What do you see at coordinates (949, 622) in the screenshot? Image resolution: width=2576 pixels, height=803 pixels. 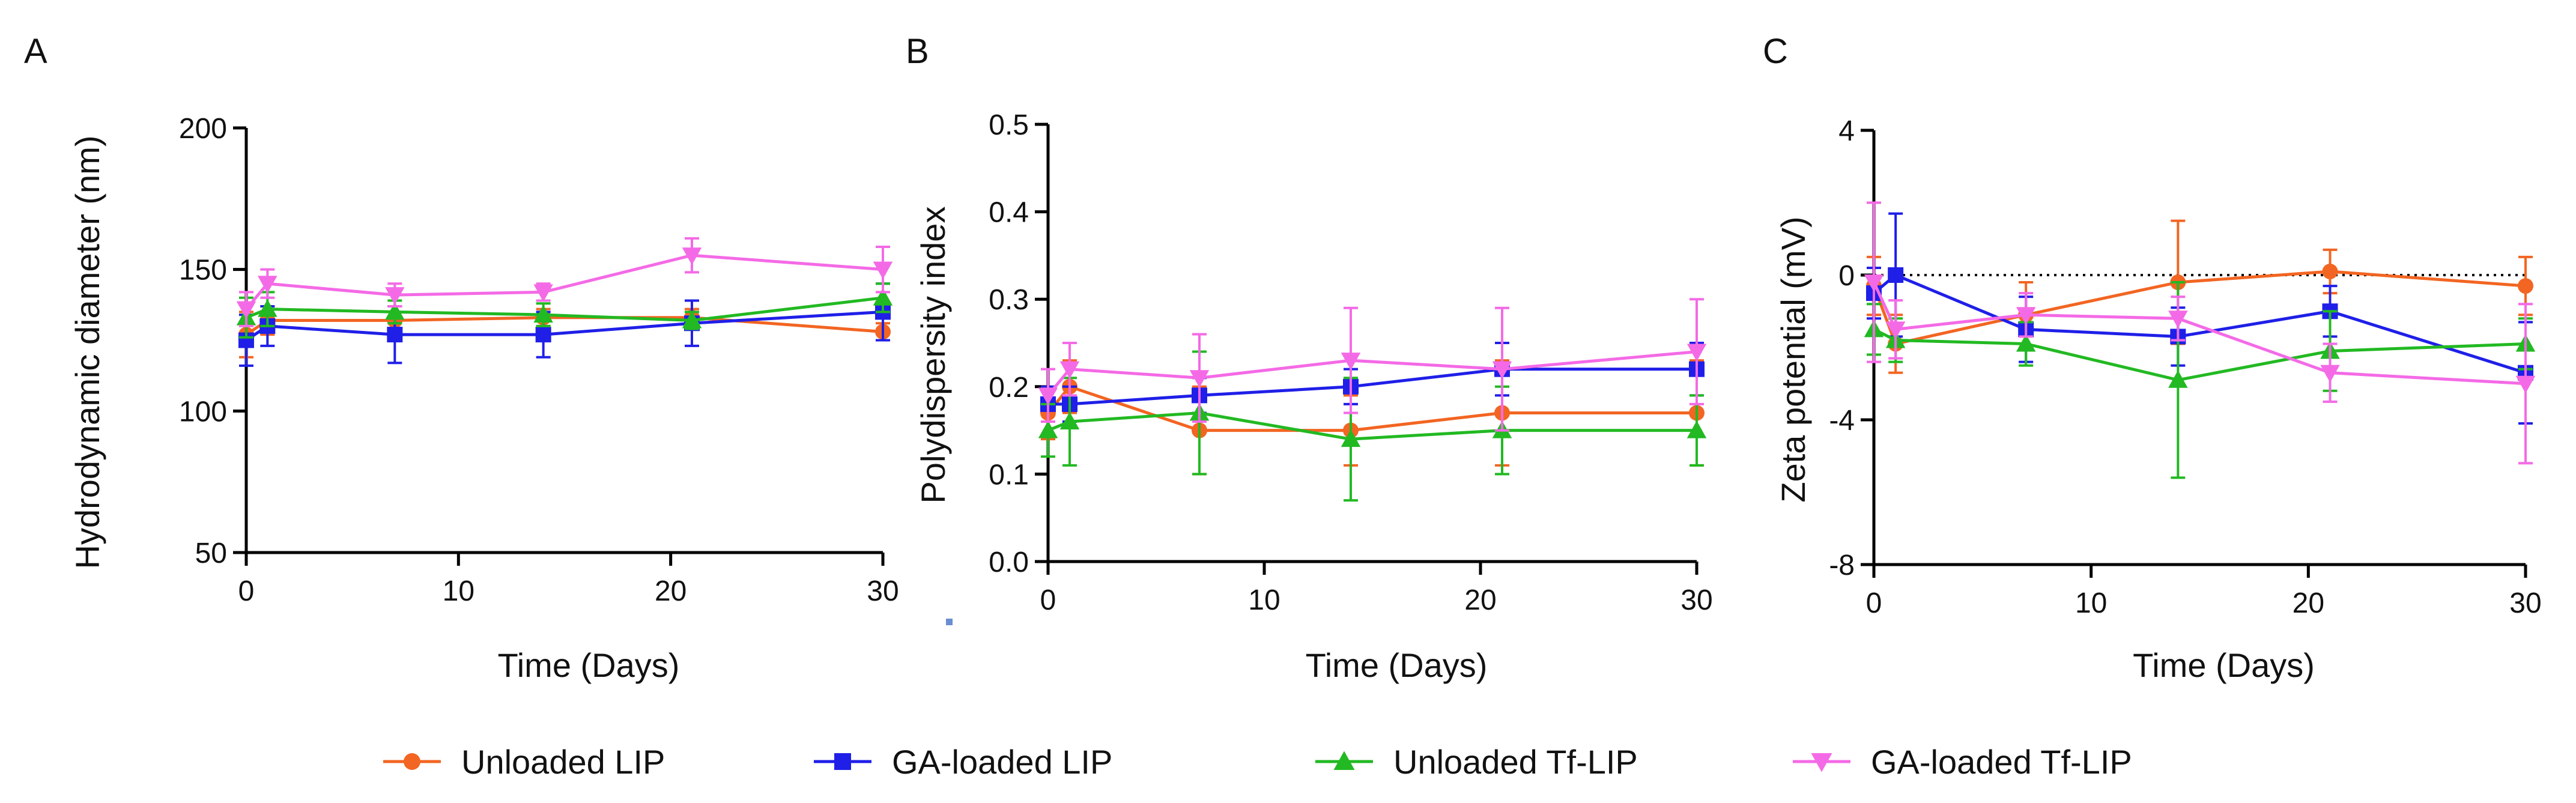 I see `stray-mark` at bounding box center [949, 622].